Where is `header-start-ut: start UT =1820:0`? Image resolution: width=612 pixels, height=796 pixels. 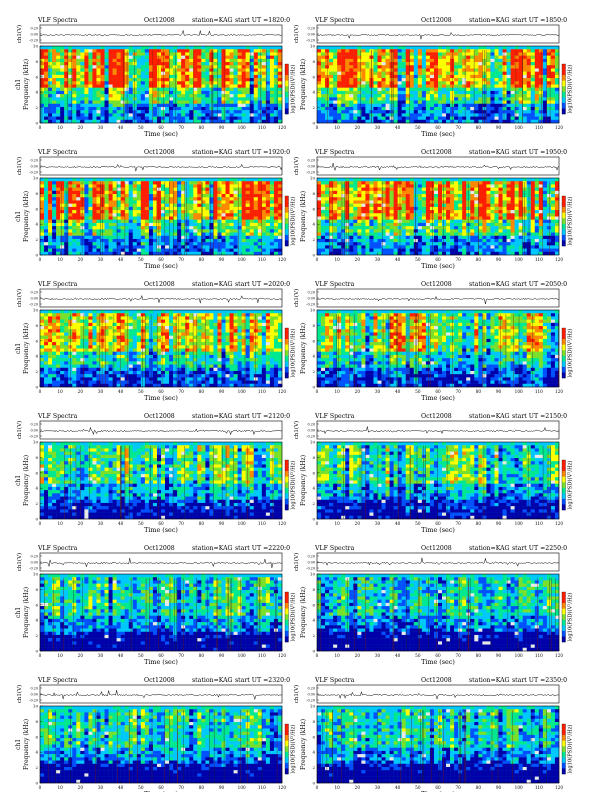 header-start-ut: start UT =1820:0 is located at coordinates (262, 20).